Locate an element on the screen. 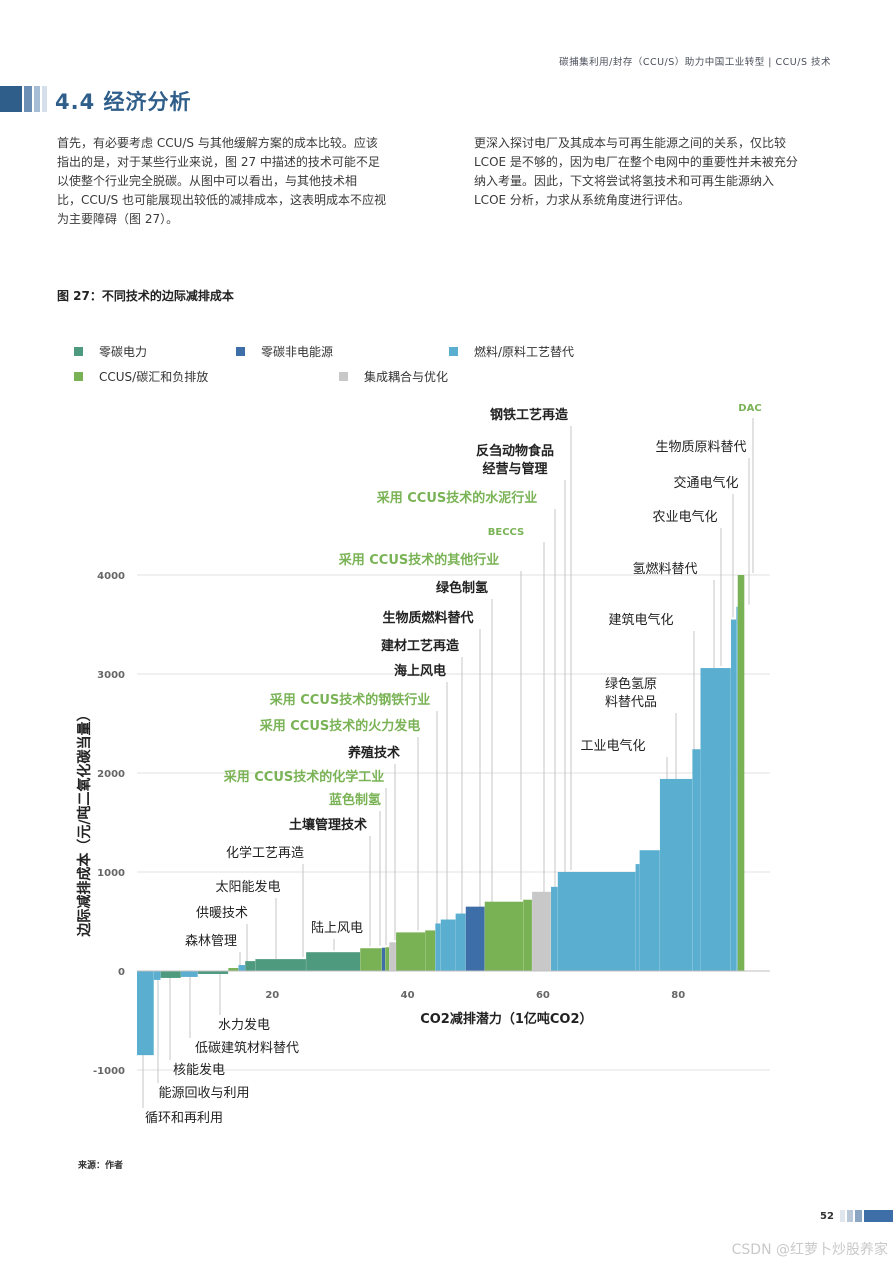 The image size is (893, 1263). body-line: 为主要障碍（图 27）。 is located at coordinates (118, 219).